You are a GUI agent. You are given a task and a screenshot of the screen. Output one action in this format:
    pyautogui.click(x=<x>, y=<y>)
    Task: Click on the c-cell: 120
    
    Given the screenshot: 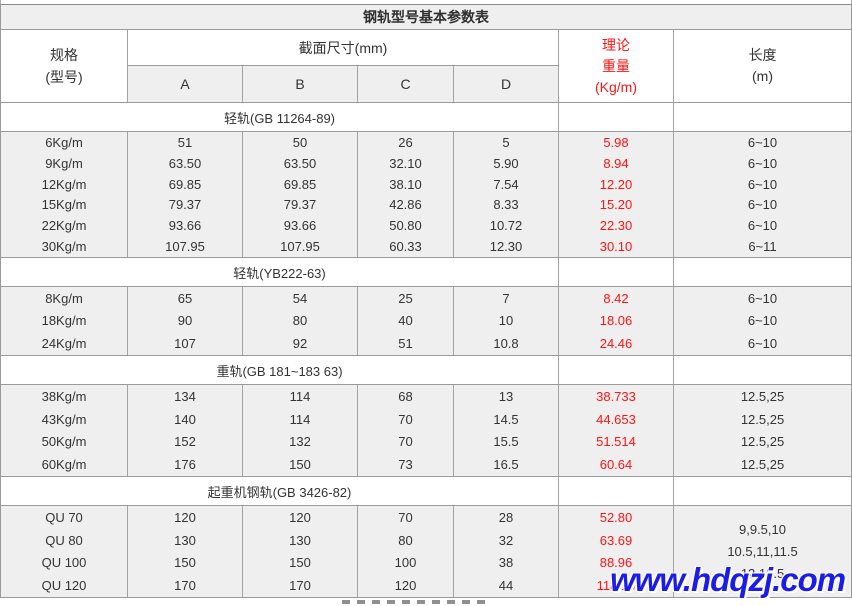 What is the action you would take?
    pyautogui.click(x=406, y=585)
    